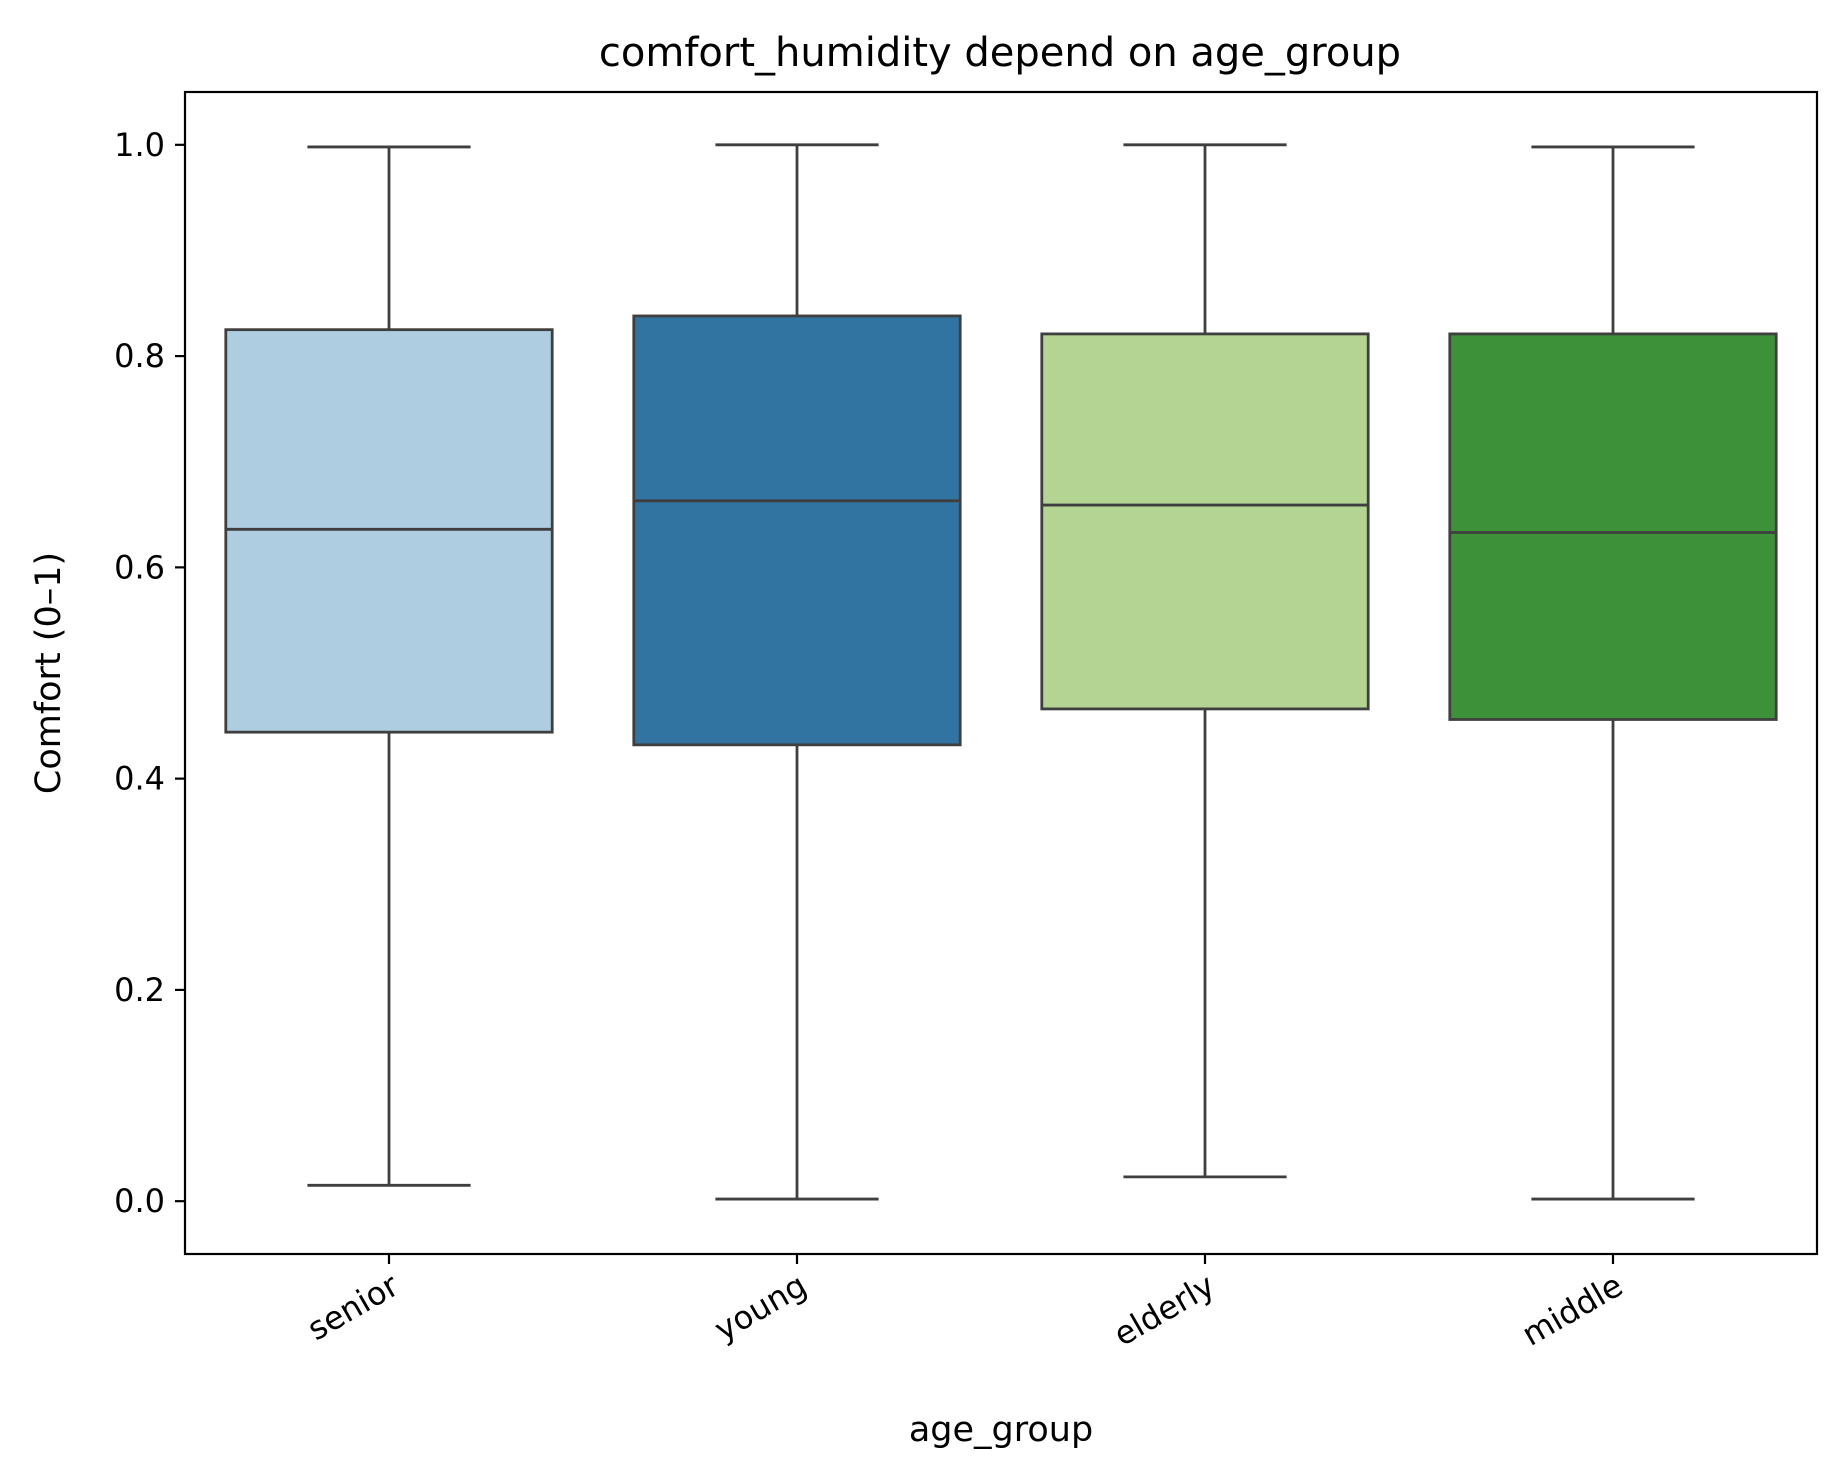 The width and height of the screenshot is (1841, 1473). What do you see at coordinates (139, 567) in the screenshot?
I see `y-tick-label: 0.6` at bounding box center [139, 567].